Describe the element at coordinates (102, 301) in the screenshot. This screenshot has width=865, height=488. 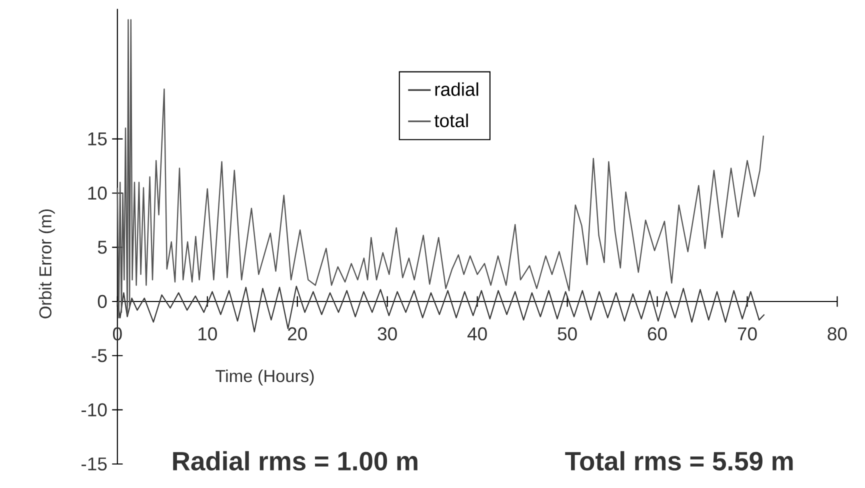
I see `y-tick-label: 0` at that location.